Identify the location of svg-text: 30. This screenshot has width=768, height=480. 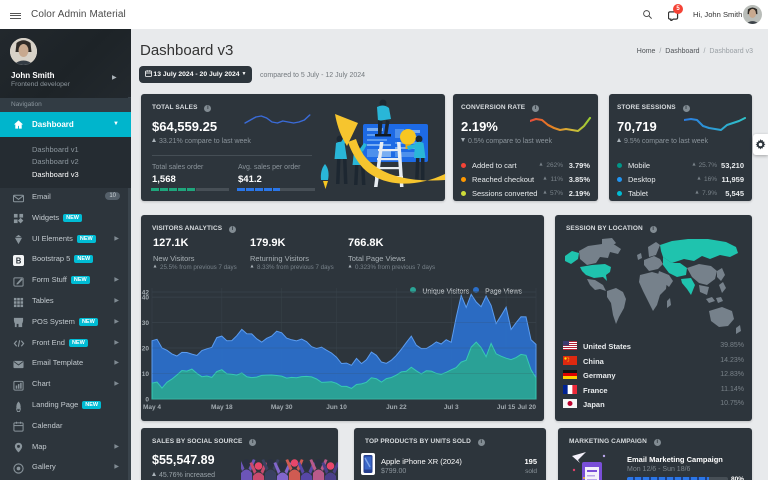
(146, 323).